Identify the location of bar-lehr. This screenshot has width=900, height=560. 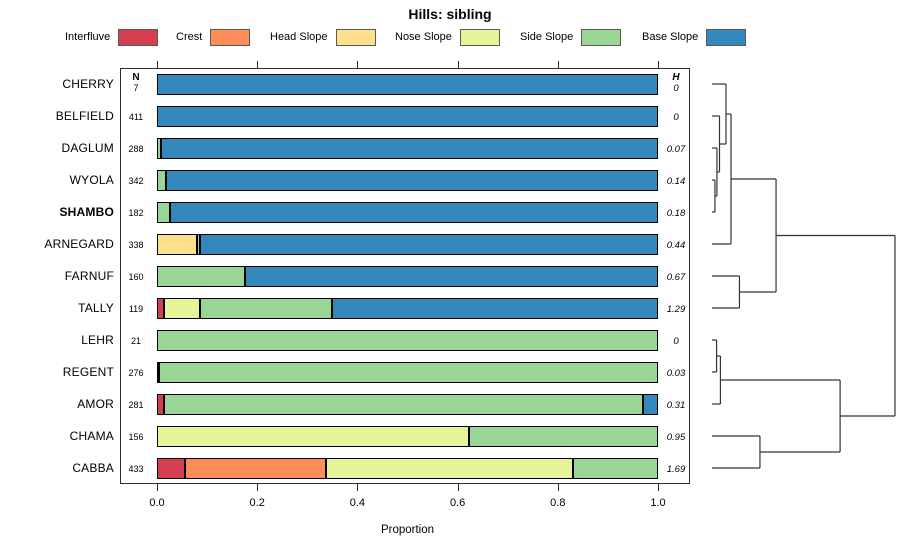
(407, 340).